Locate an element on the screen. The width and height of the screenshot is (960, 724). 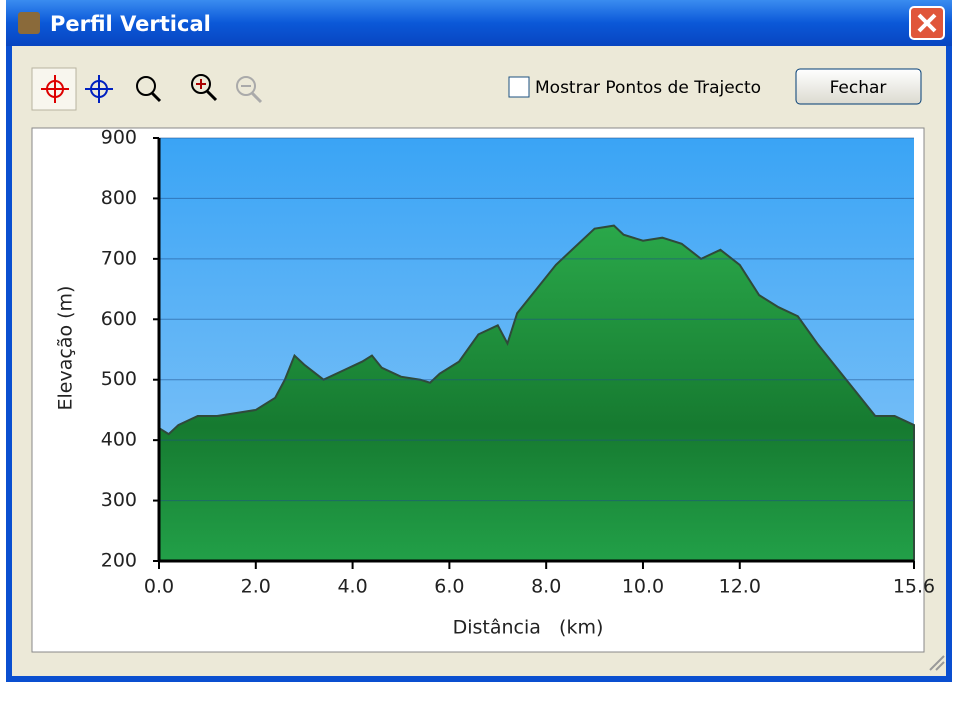
toolbar-icons is located at coordinates (152, 89).